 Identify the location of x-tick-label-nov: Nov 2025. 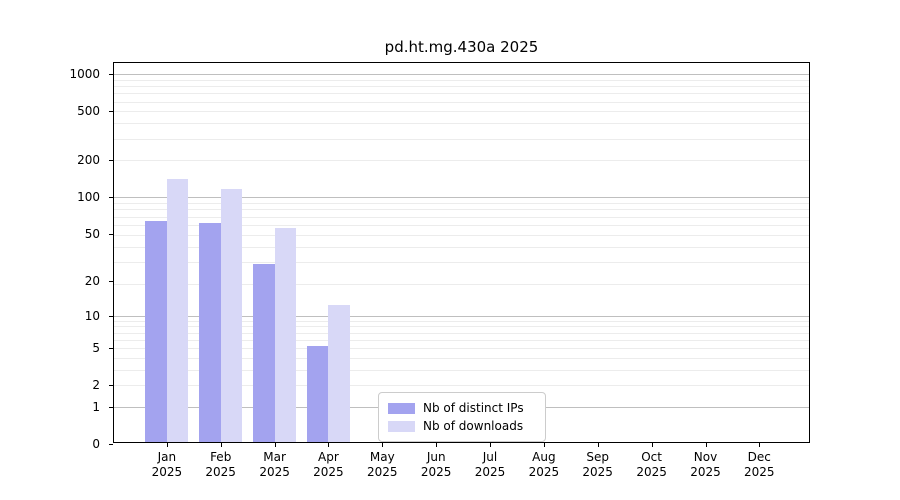
(706, 465).